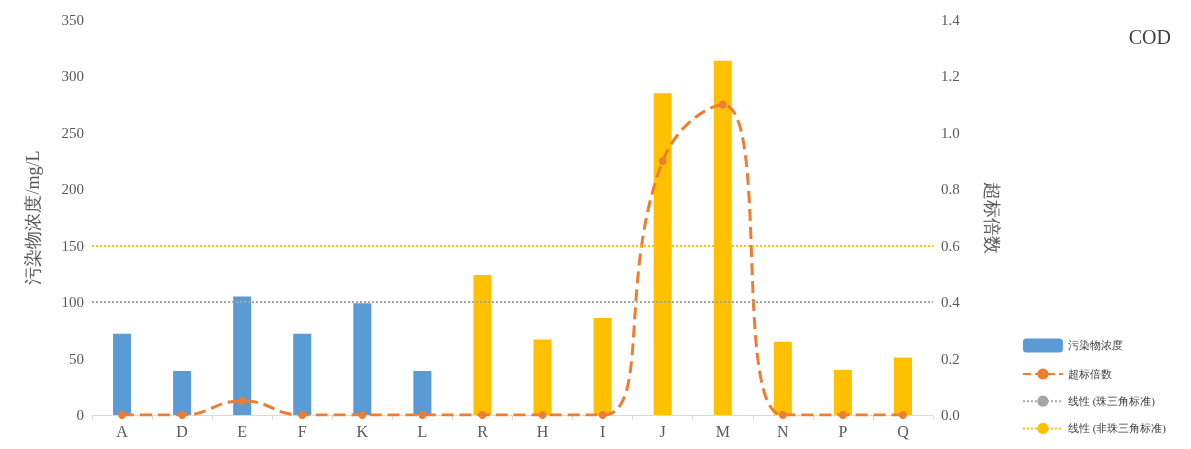 The width and height of the screenshot is (1191, 449). Describe the element at coordinates (951, 20) in the screenshot. I see `y2-tick-label: 1.4` at that location.